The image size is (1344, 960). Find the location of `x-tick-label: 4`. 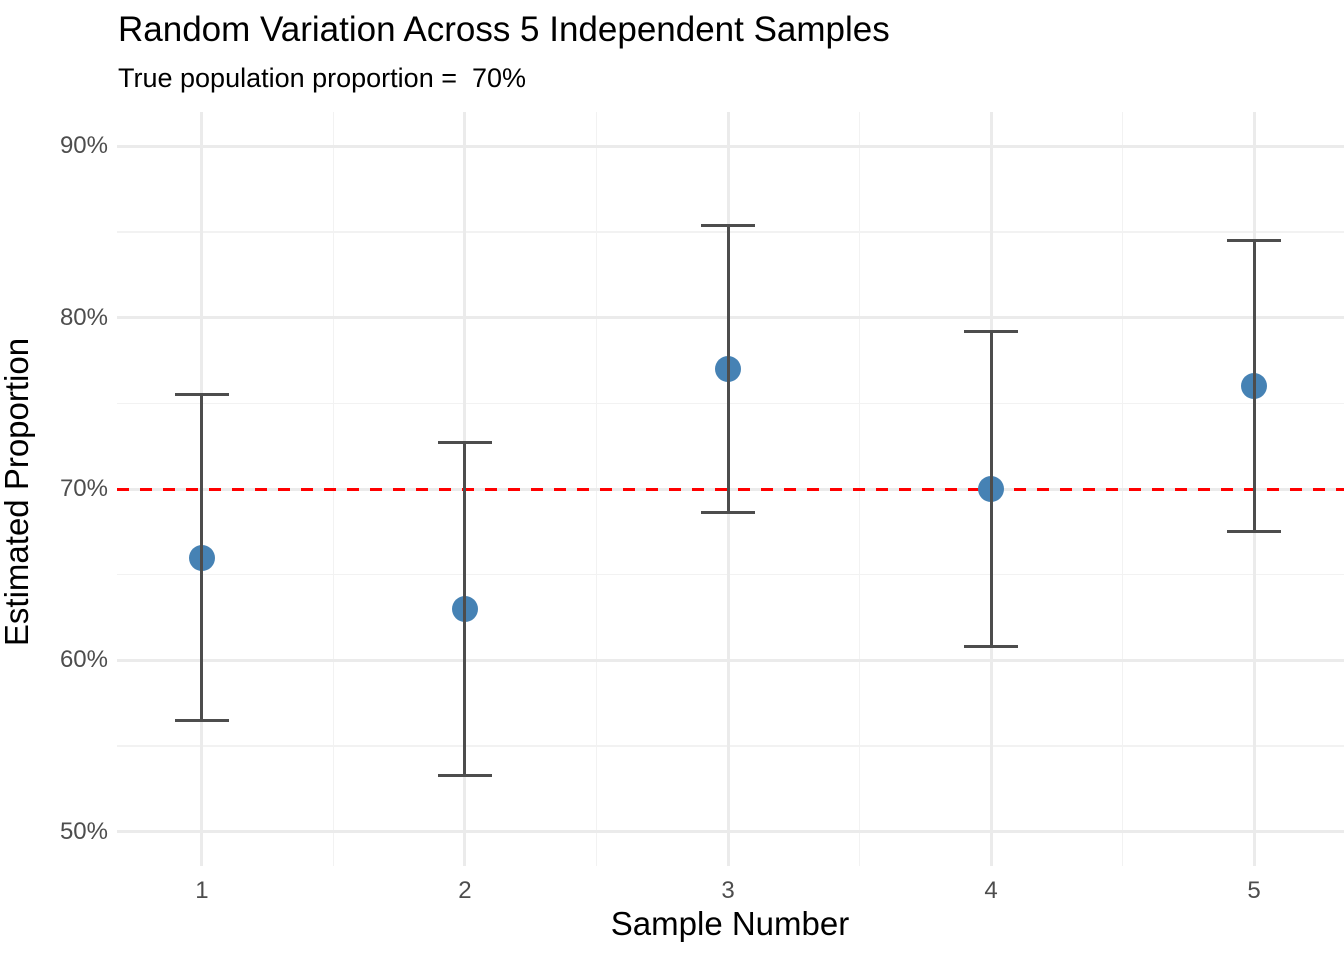

x-tick-label: 4 is located at coordinates (991, 890).